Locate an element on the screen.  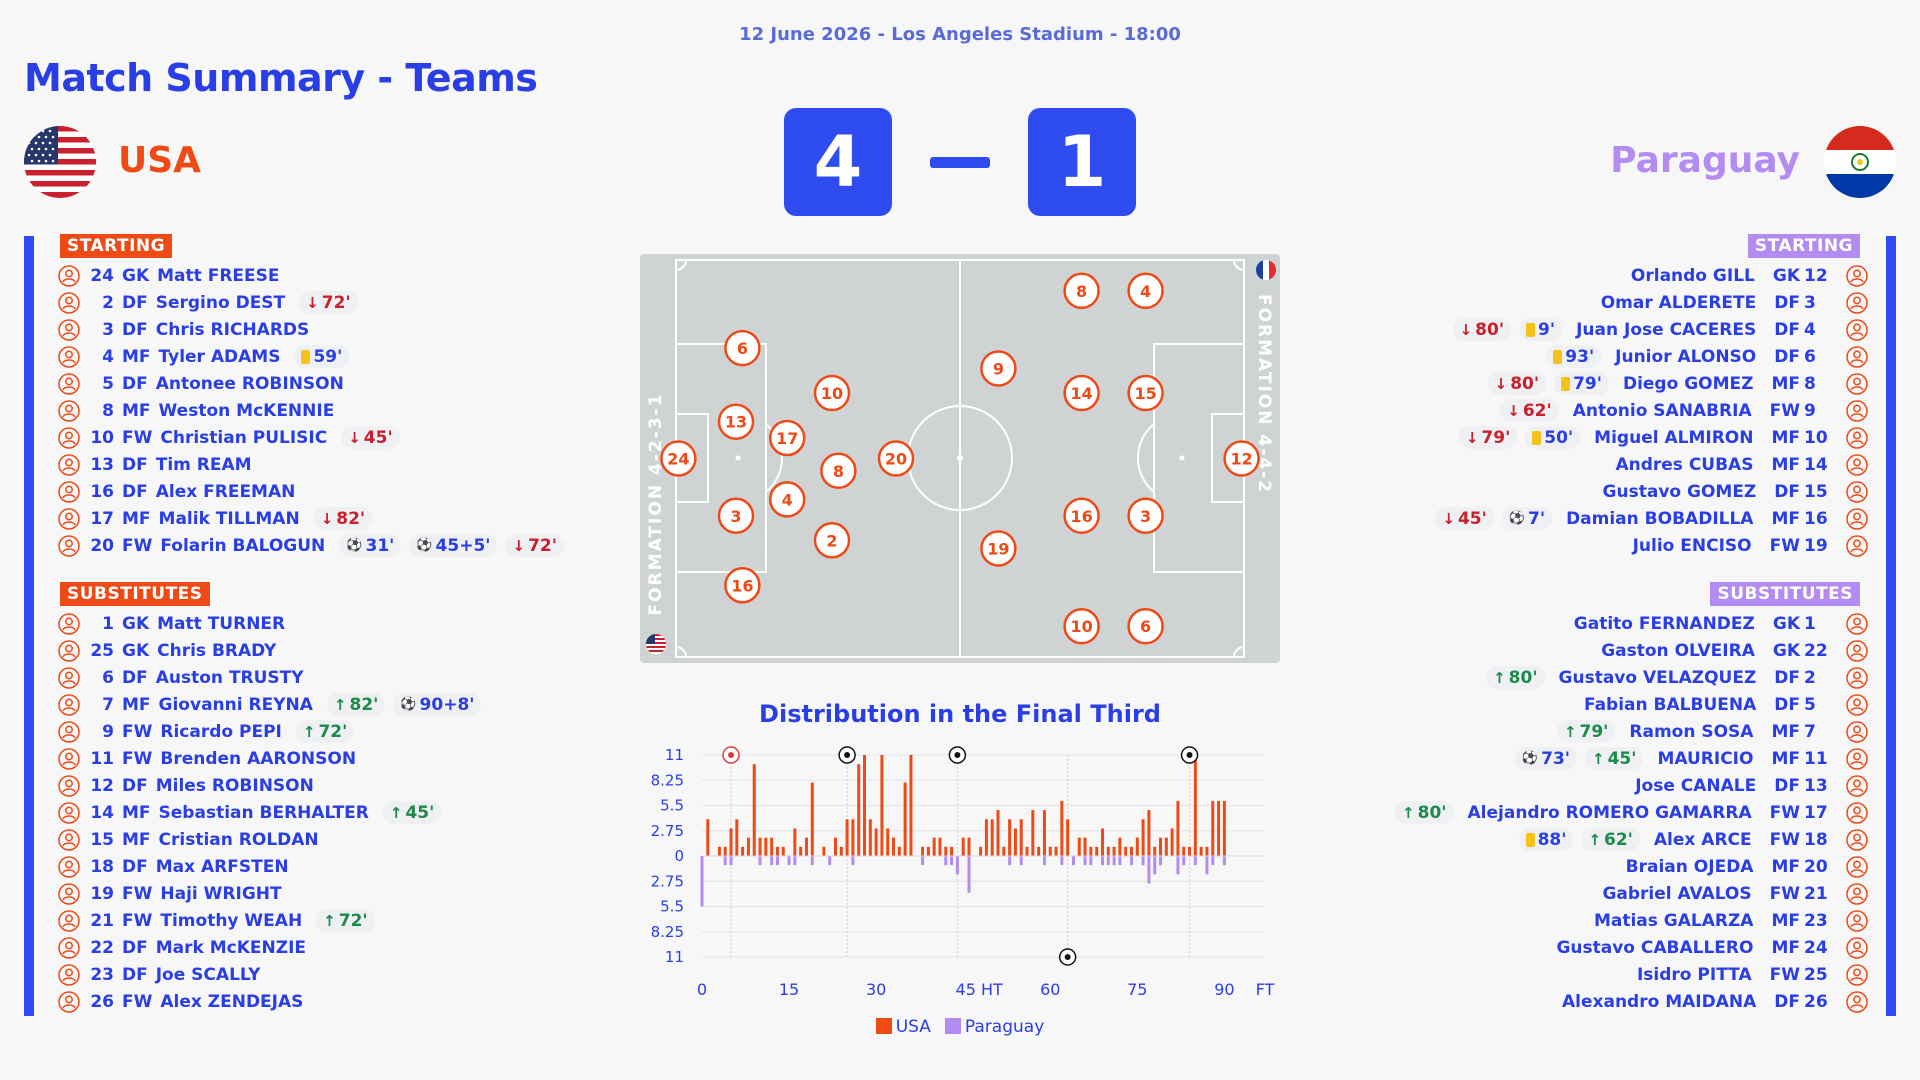
player-row: 24 GK Matt FREESE is located at coordinates (311, 275).